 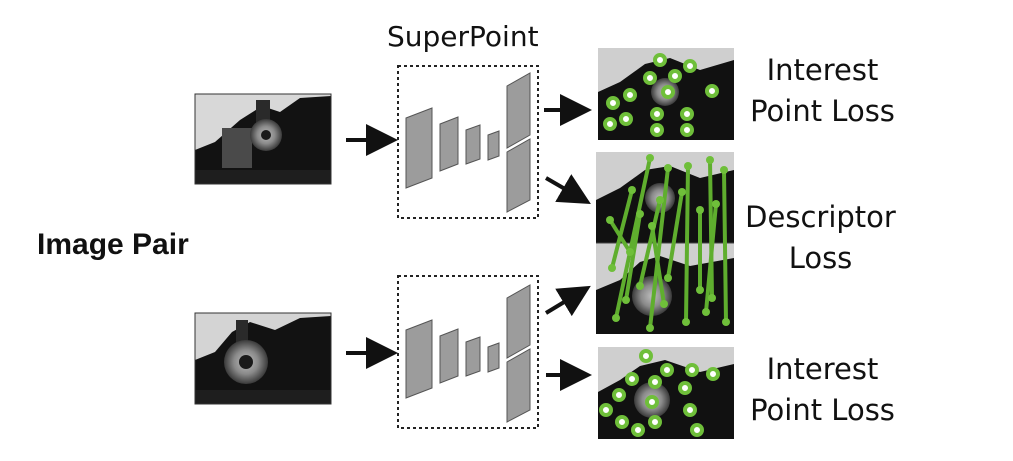 What do you see at coordinates (822, 369) in the screenshot?
I see `interest-loss-bottom-line1: Interest` at bounding box center [822, 369].